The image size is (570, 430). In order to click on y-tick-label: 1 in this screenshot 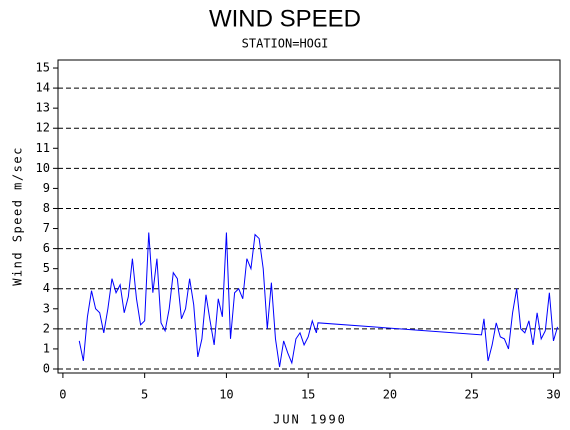, I will do `click(46, 348)`.